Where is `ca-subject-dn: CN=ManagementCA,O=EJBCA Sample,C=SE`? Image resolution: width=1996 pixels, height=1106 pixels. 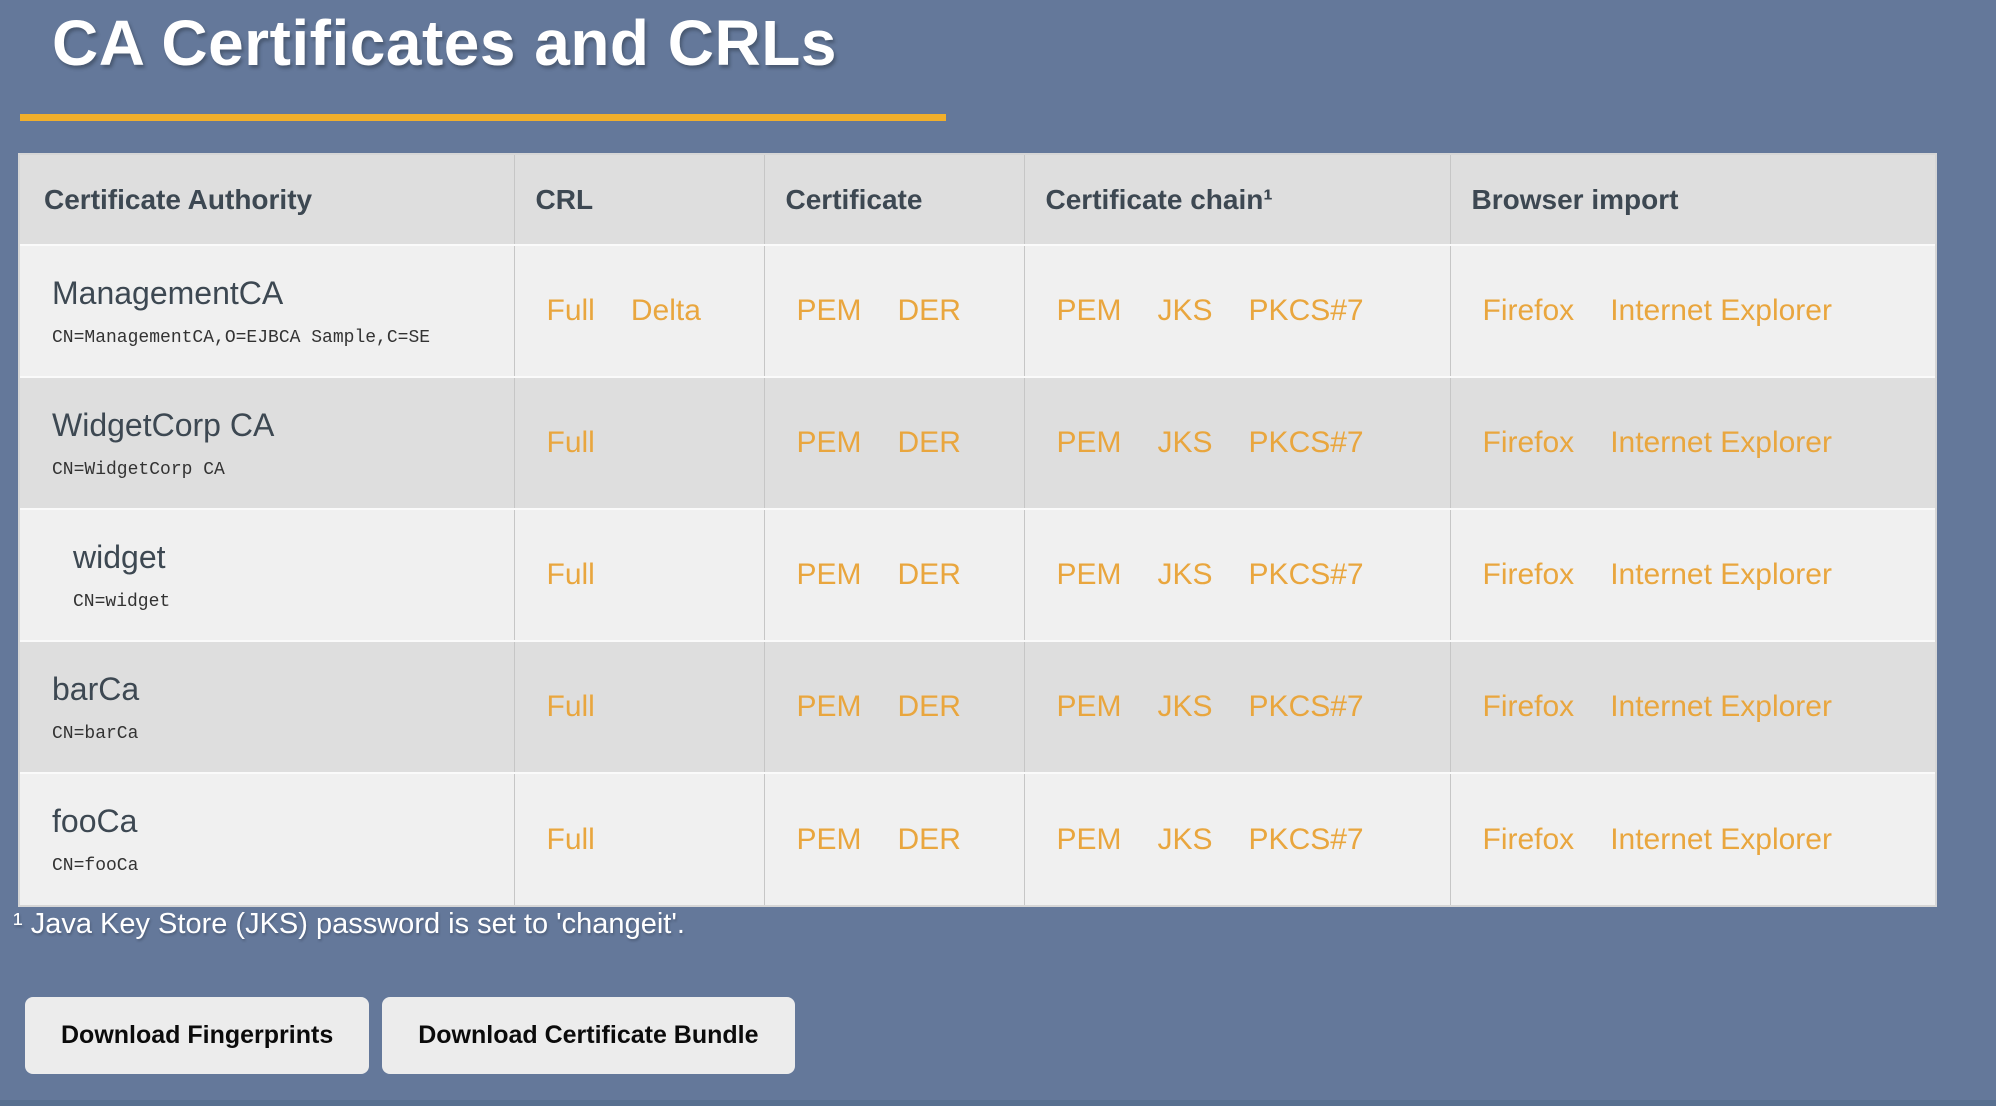 ca-subject-dn: CN=ManagementCA,O=EJBCA Sample,C=SE is located at coordinates (241, 337).